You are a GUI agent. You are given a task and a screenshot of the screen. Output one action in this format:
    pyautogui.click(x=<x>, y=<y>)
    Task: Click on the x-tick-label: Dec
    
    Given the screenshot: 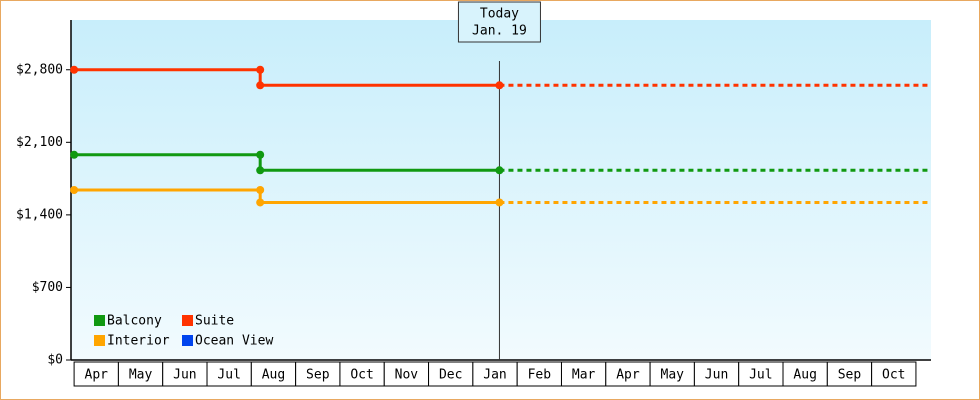 What is the action you would take?
    pyautogui.click(x=450, y=375)
    